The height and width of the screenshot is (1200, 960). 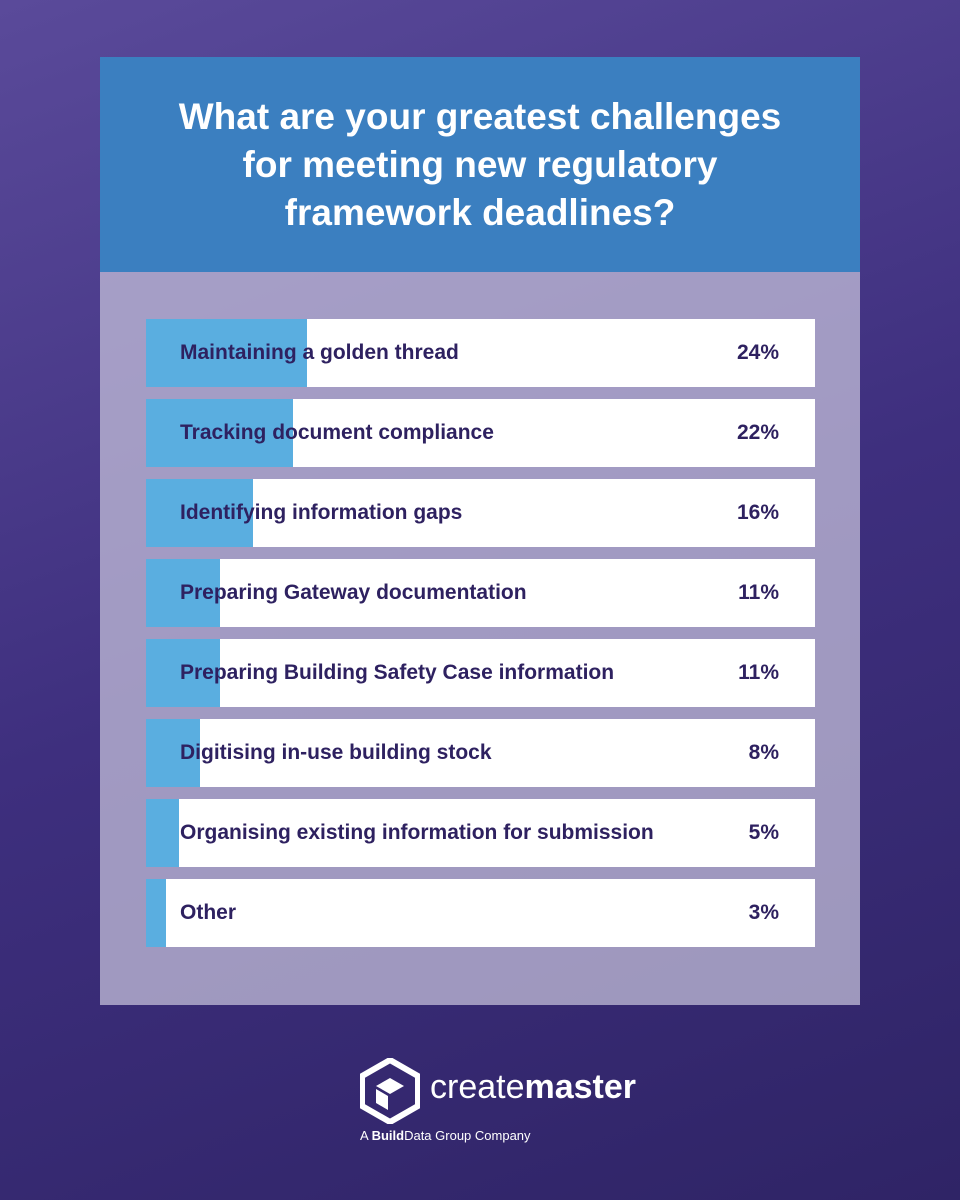 What do you see at coordinates (763, 832) in the screenshot?
I see `value-label: 5%` at bounding box center [763, 832].